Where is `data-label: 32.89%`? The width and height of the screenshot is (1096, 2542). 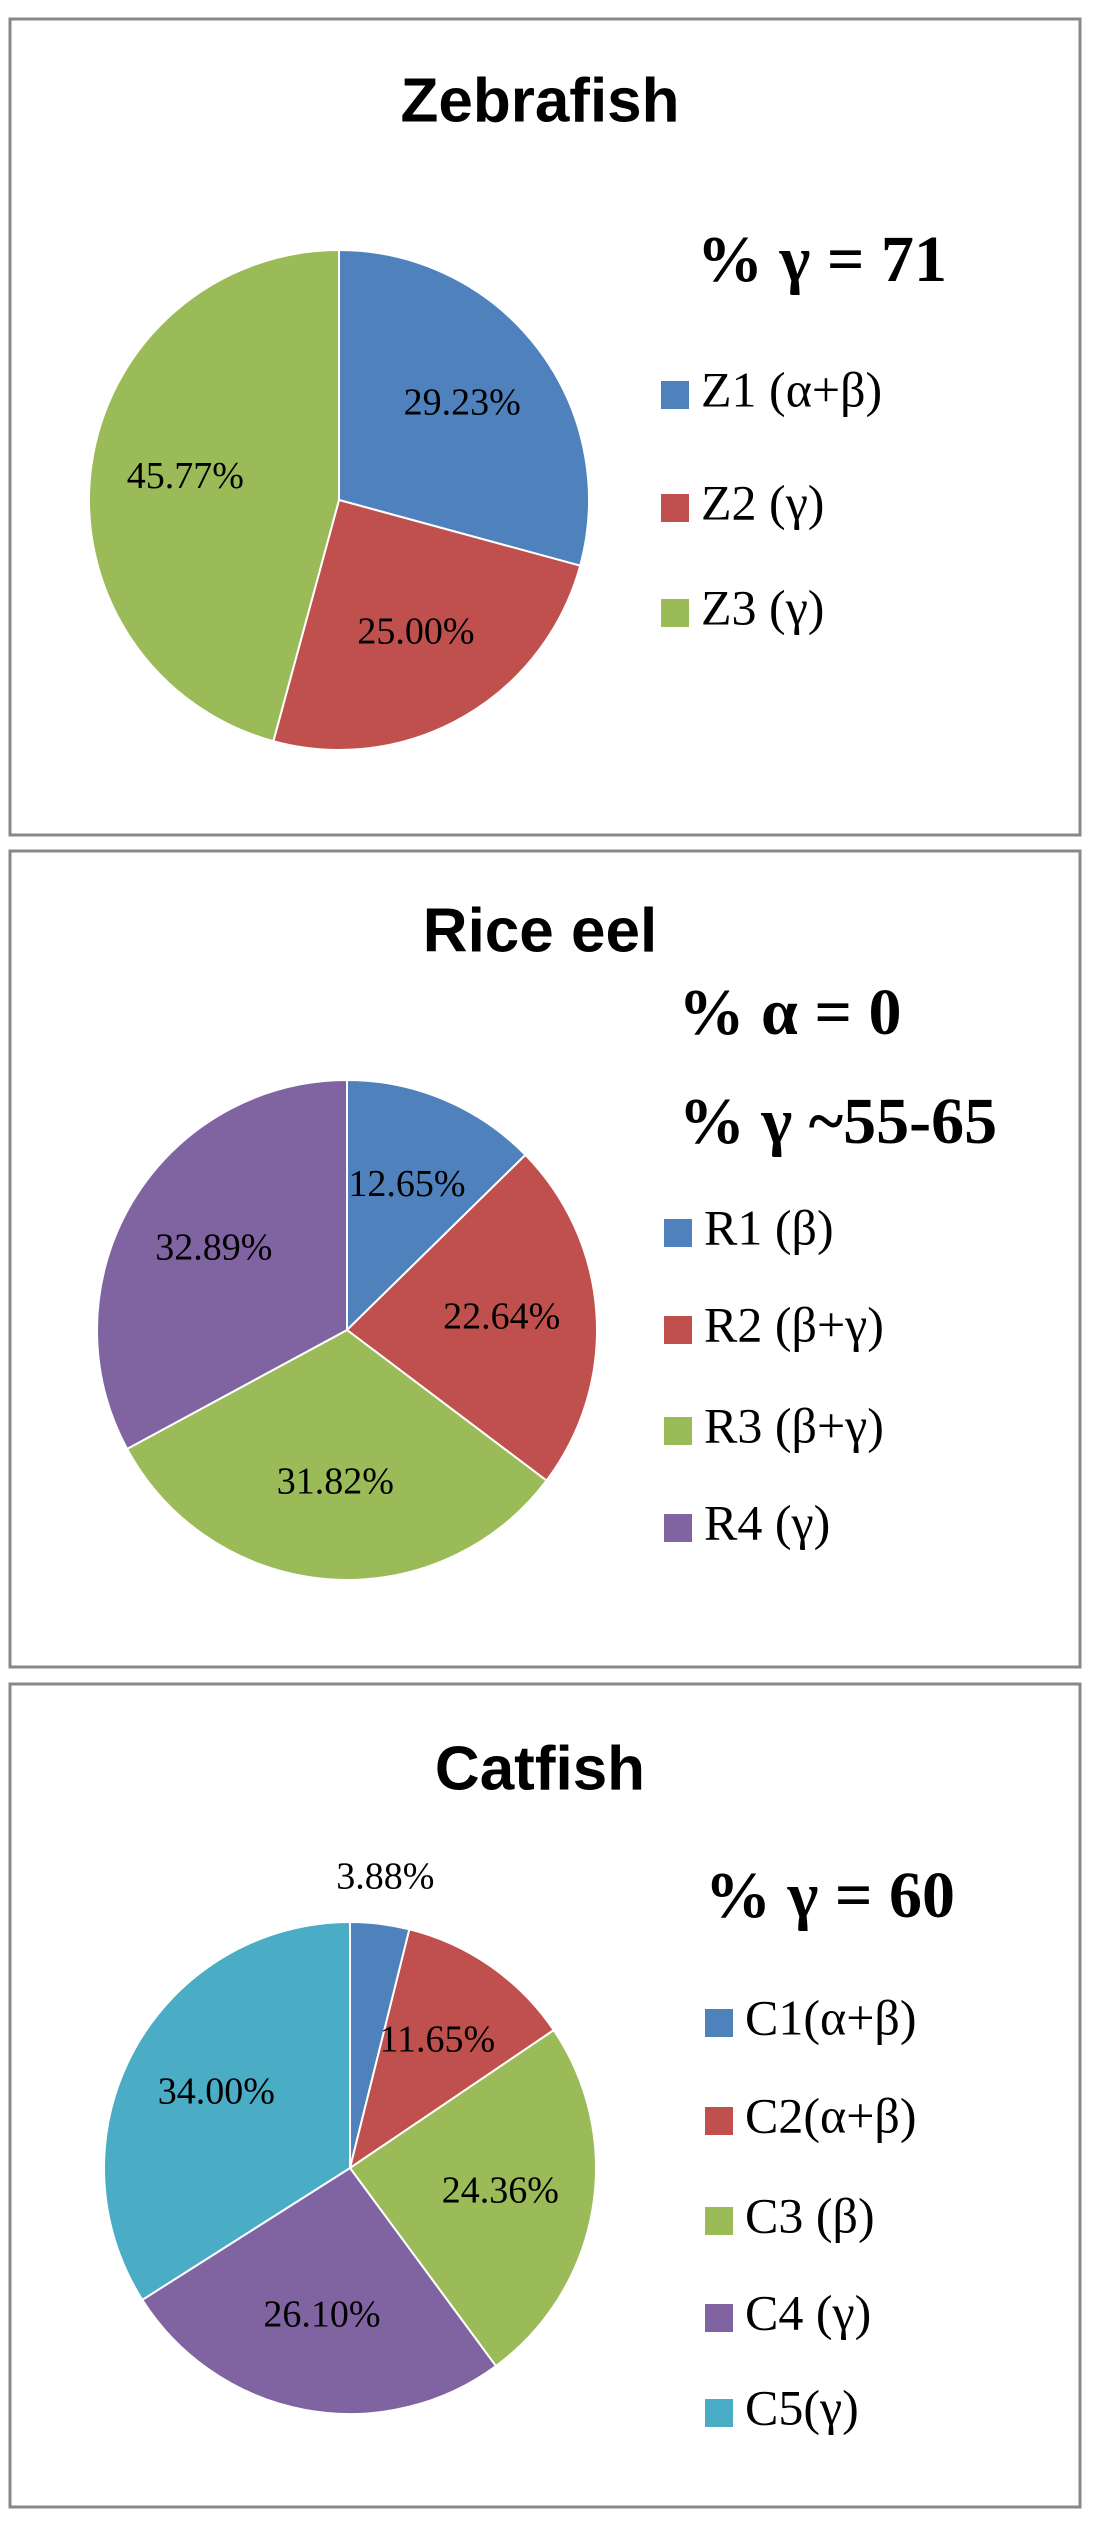
data-label: 32.89% is located at coordinates (213, 1247).